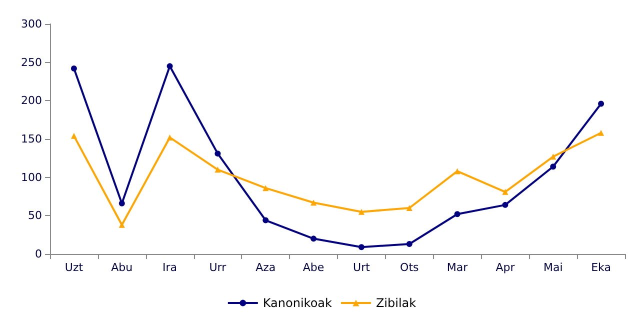 This screenshot has height=326, width=643. Describe the element at coordinates (297, 303) in the screenshot. I see `legend-label: Kanonikoak` at that location.